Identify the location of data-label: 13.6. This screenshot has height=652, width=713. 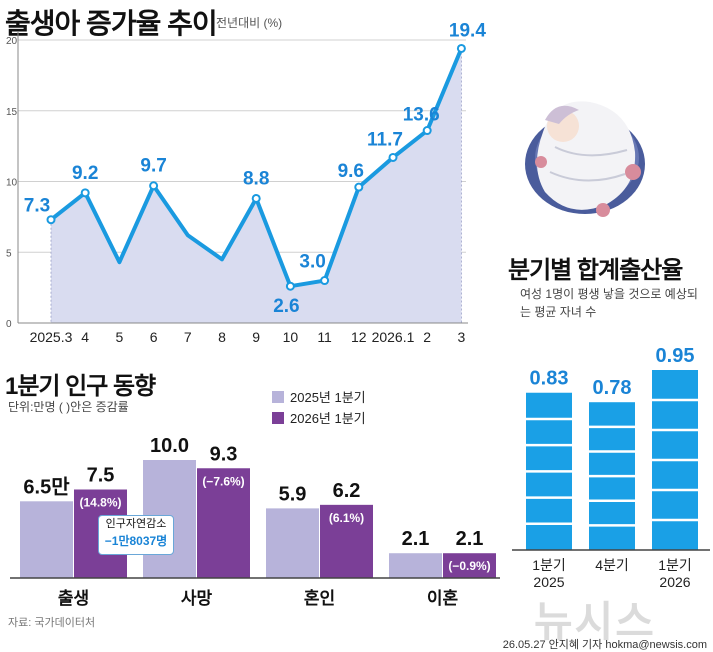
(421, 115).